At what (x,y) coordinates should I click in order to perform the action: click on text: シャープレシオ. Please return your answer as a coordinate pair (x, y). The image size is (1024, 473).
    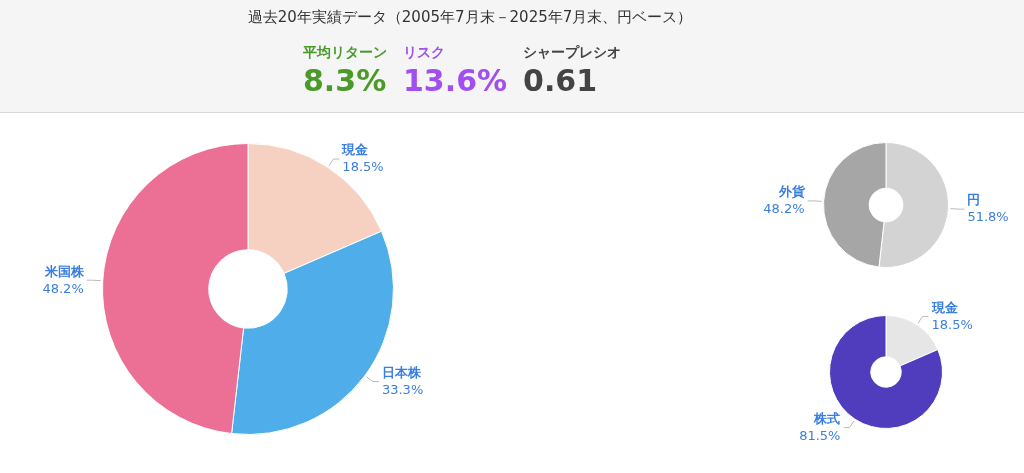
    Looking at the image, I should click on (572, 53).